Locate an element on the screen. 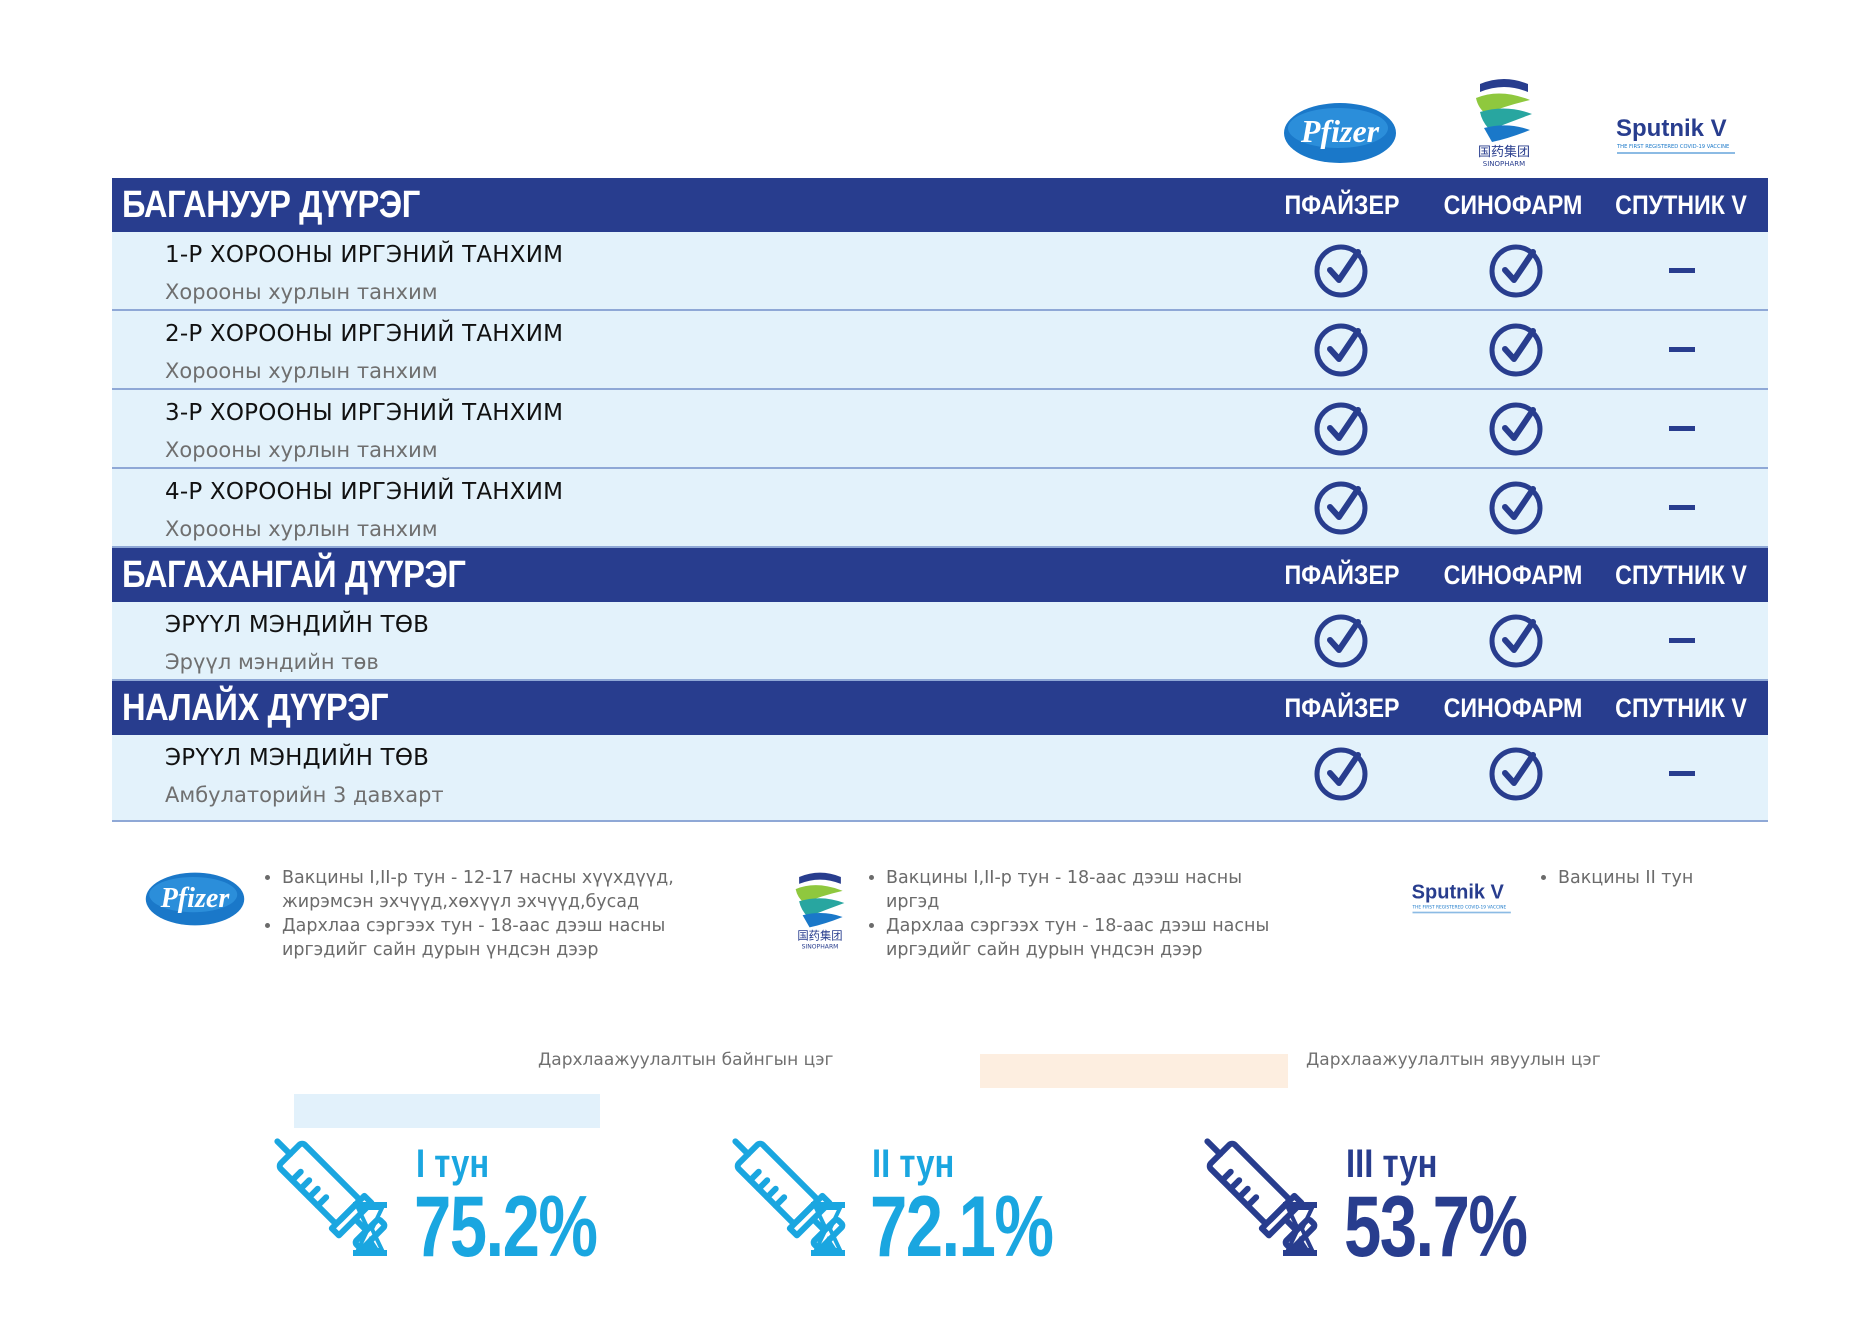 Image resolution: width=1860 pixels, height=1319 pixels. district-title: БАГАНУУР ДҮҮРЭГ is located at coordinates (271, 205).